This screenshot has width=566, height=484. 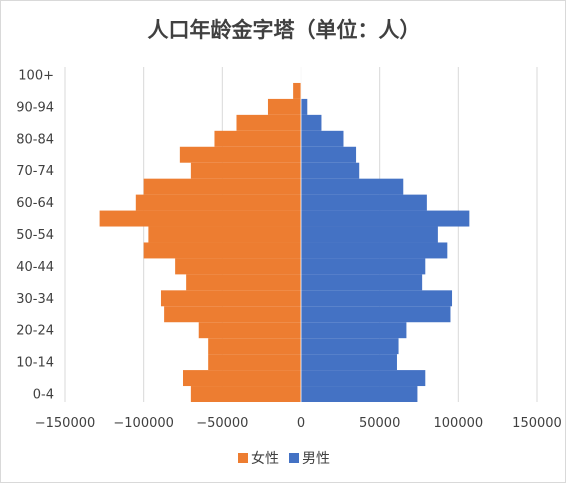 I want to click on x-tick-label-6: 150000, so click(x=537, y=423).